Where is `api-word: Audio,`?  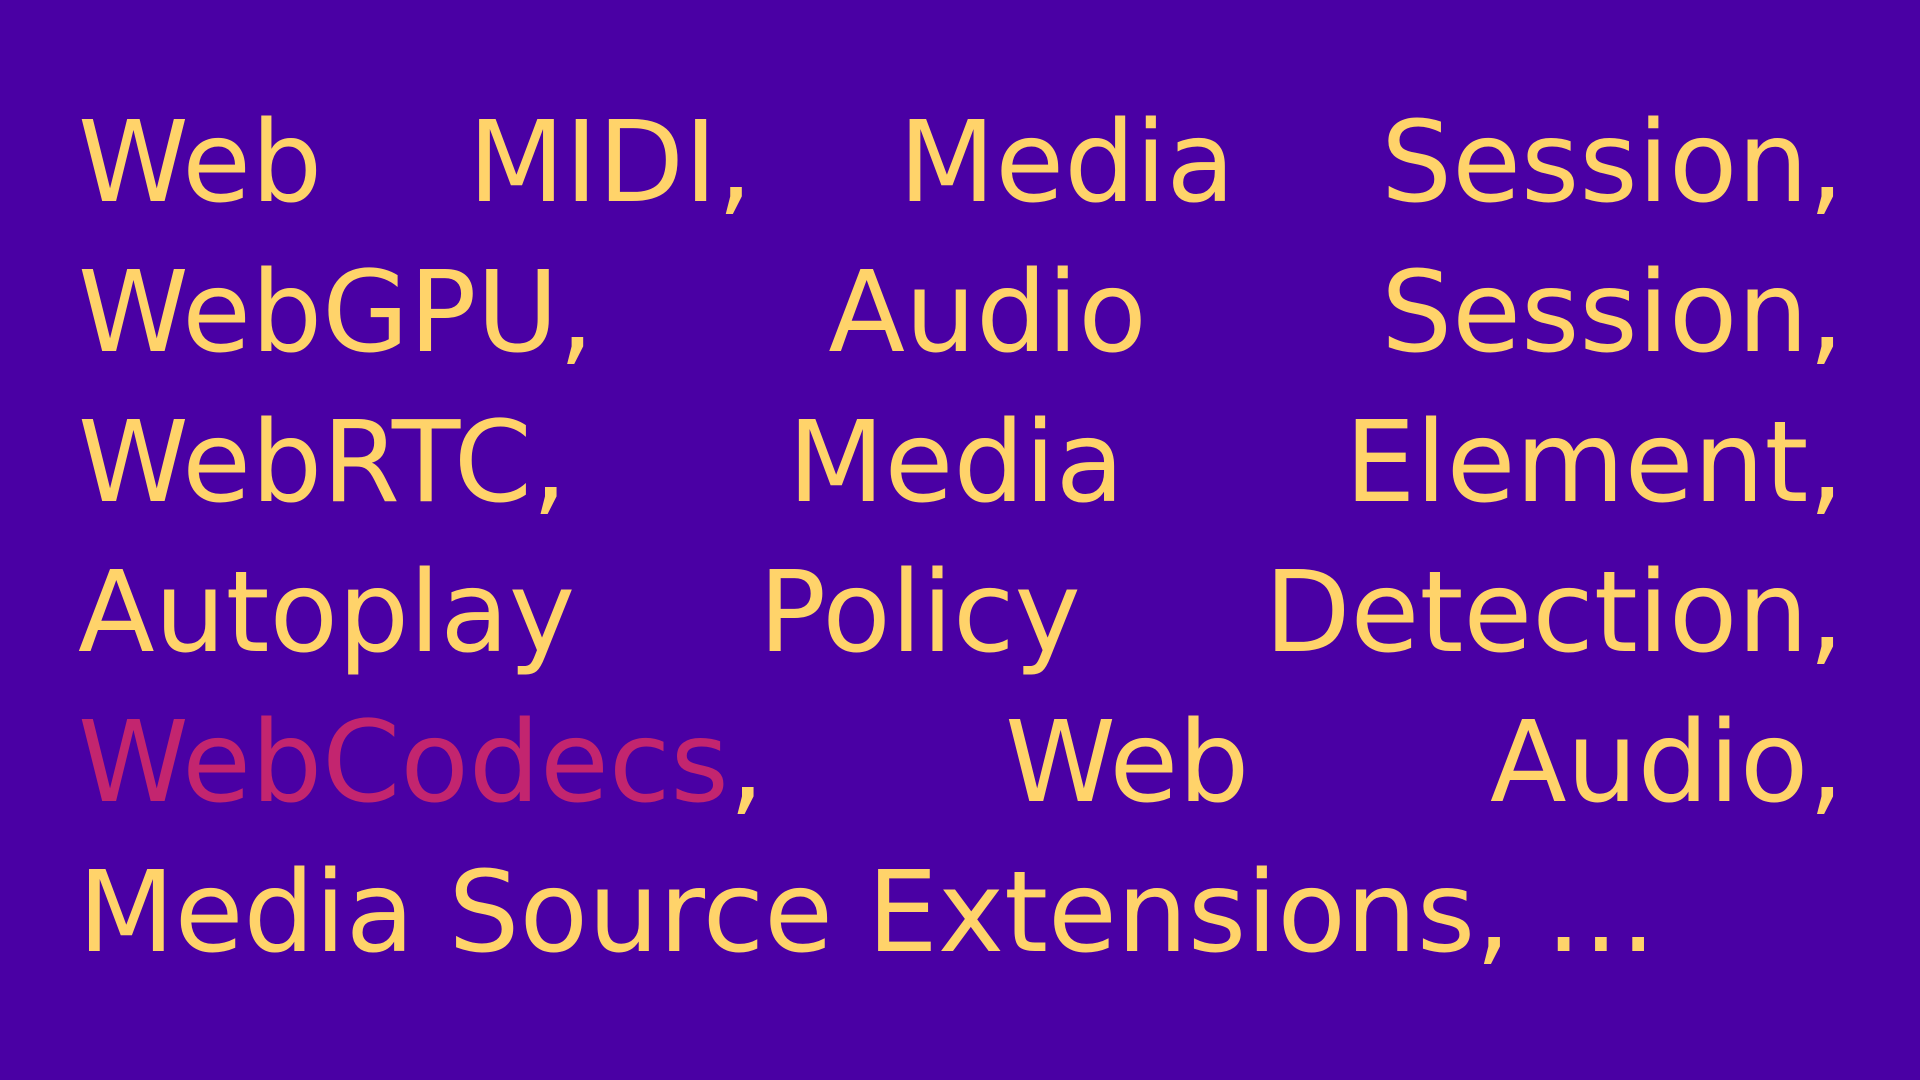
api-word: Audio, is located at coordinates (1667, 763).